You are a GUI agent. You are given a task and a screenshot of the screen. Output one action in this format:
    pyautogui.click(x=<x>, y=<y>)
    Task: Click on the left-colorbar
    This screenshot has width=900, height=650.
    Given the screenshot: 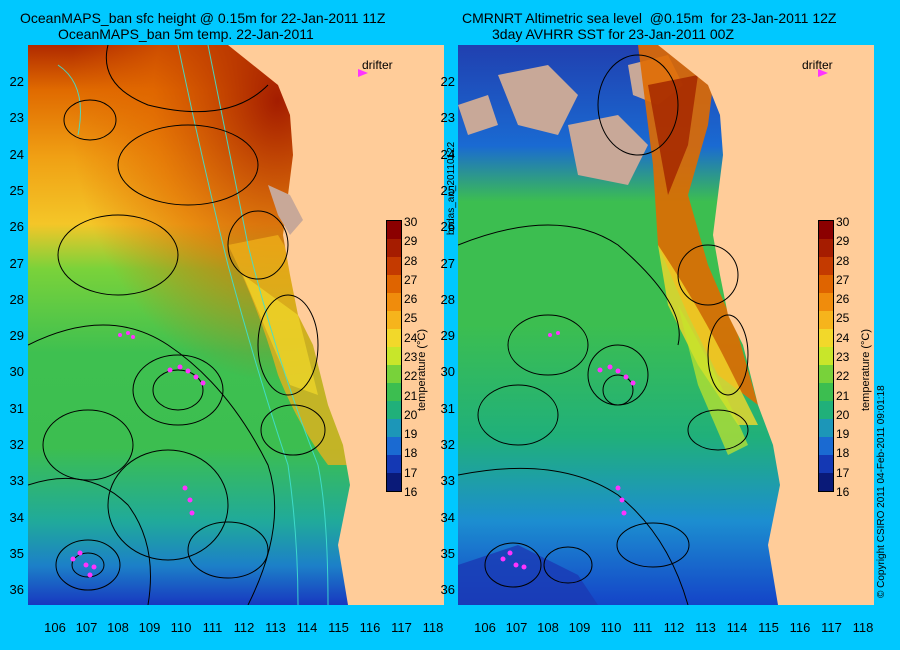 What is the action you would take?
    pyautogui.click(x=394, y=356)
    